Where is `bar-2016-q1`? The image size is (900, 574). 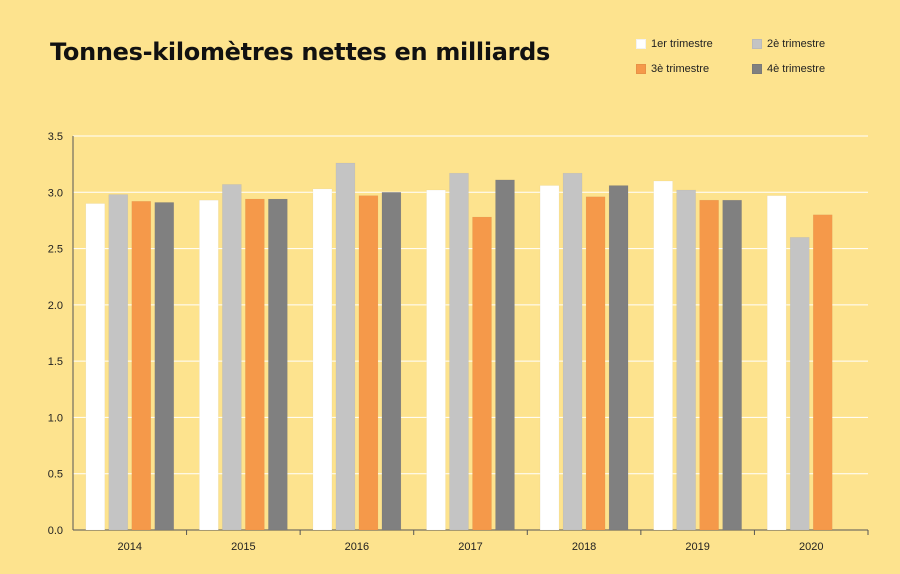 bar-2016-q1 is located at coordinates (322, 359).